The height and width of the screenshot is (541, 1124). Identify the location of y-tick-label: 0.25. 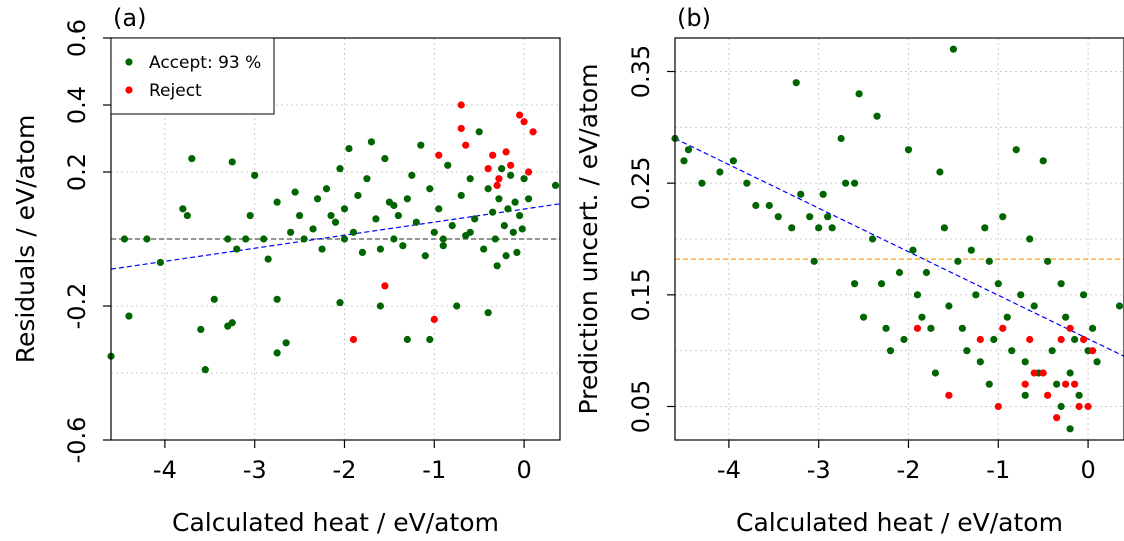
(641, 182).